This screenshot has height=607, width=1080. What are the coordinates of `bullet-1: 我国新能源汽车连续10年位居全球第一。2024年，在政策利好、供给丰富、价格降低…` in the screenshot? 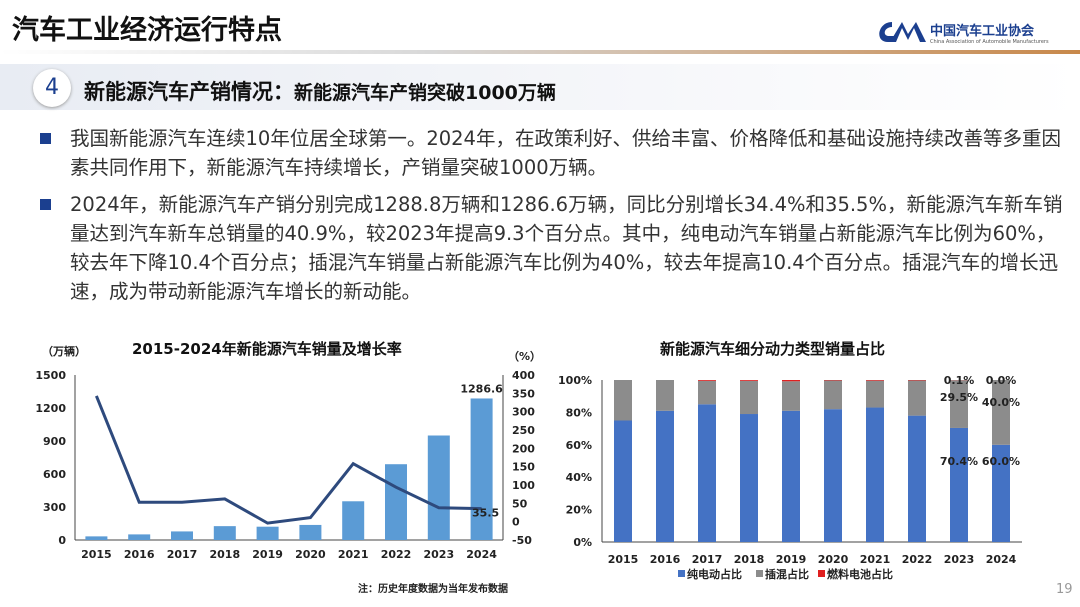 It's located at (555, 153).